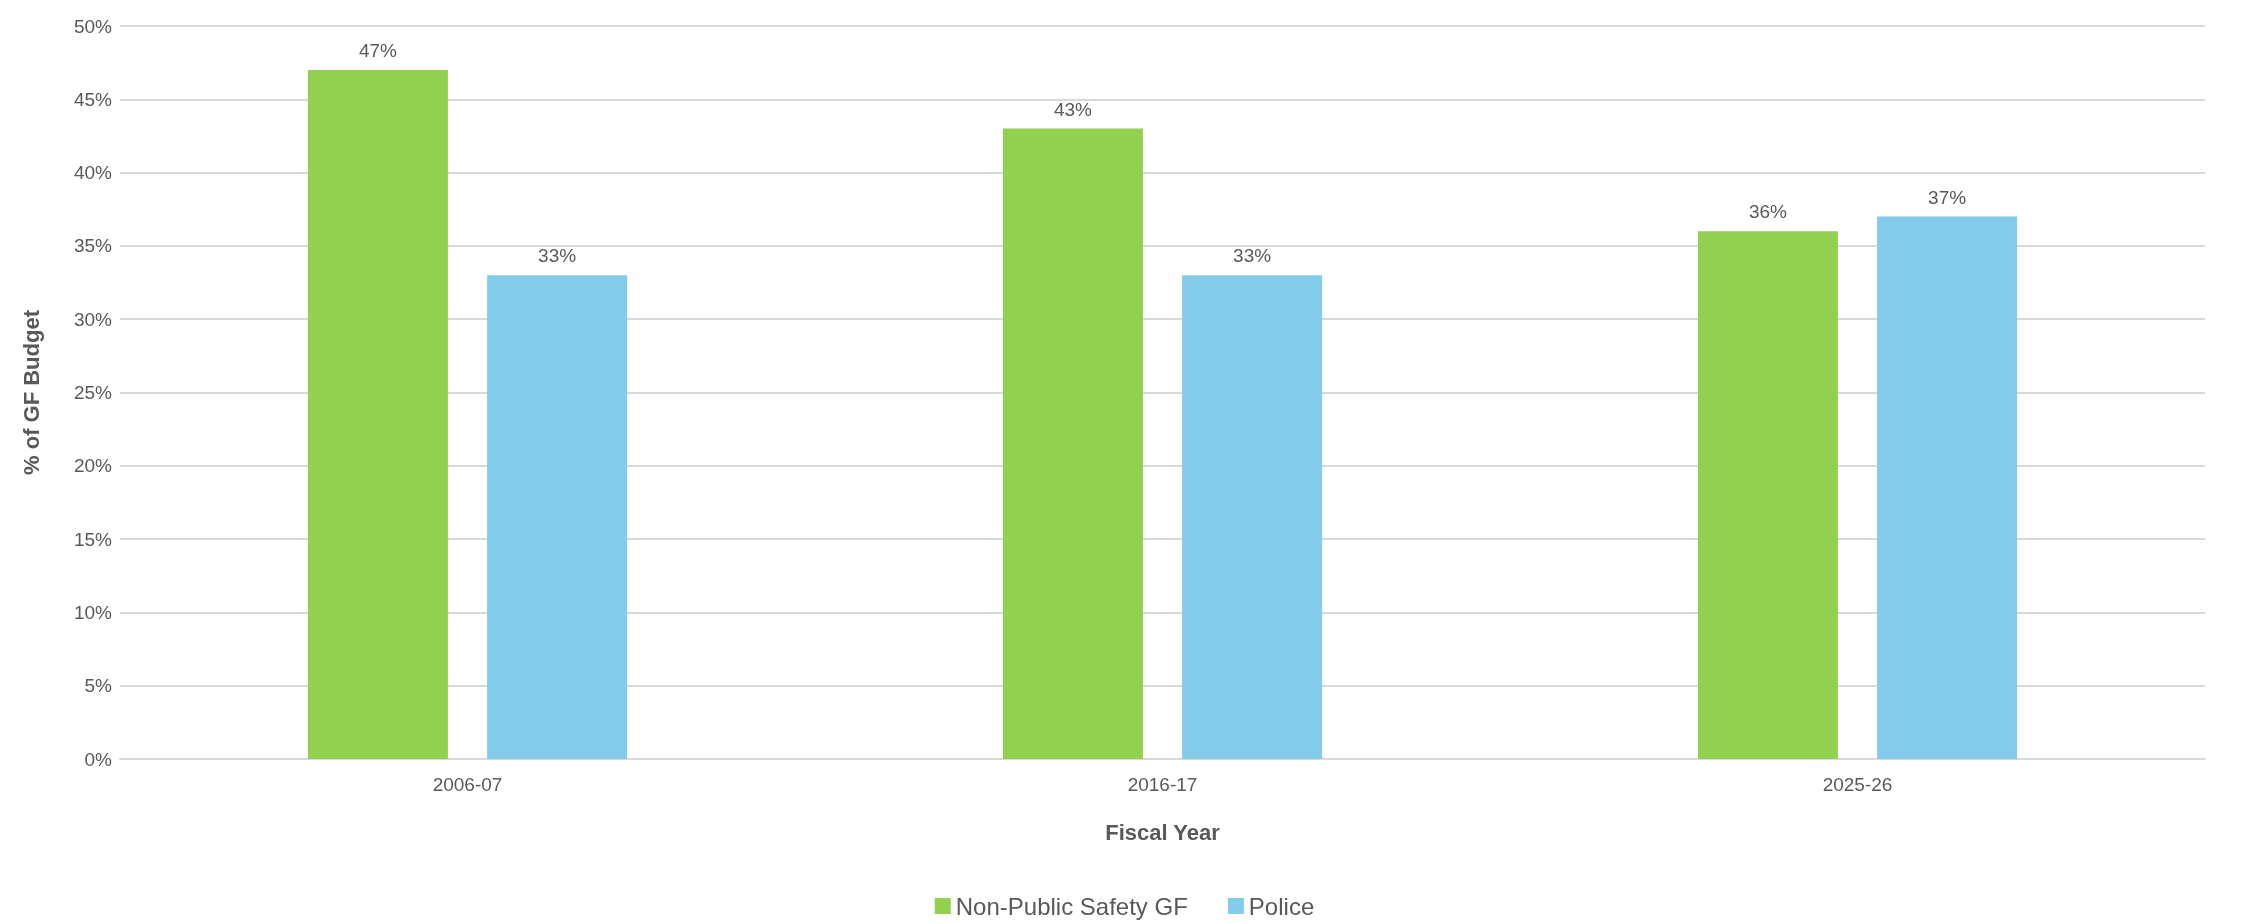 This screenshot has height=923, width=2249. I want to click on x-tick-label: 2006-07, so click(467, 784).